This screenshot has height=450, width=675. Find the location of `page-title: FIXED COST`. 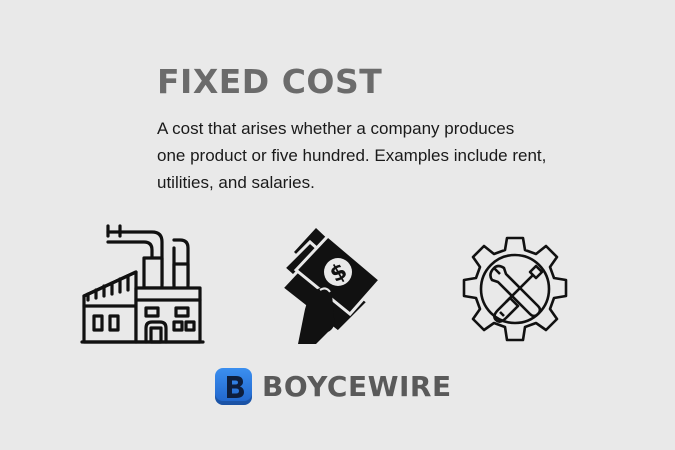

page-title: FIXED COST is located at coordinates (270, 81).